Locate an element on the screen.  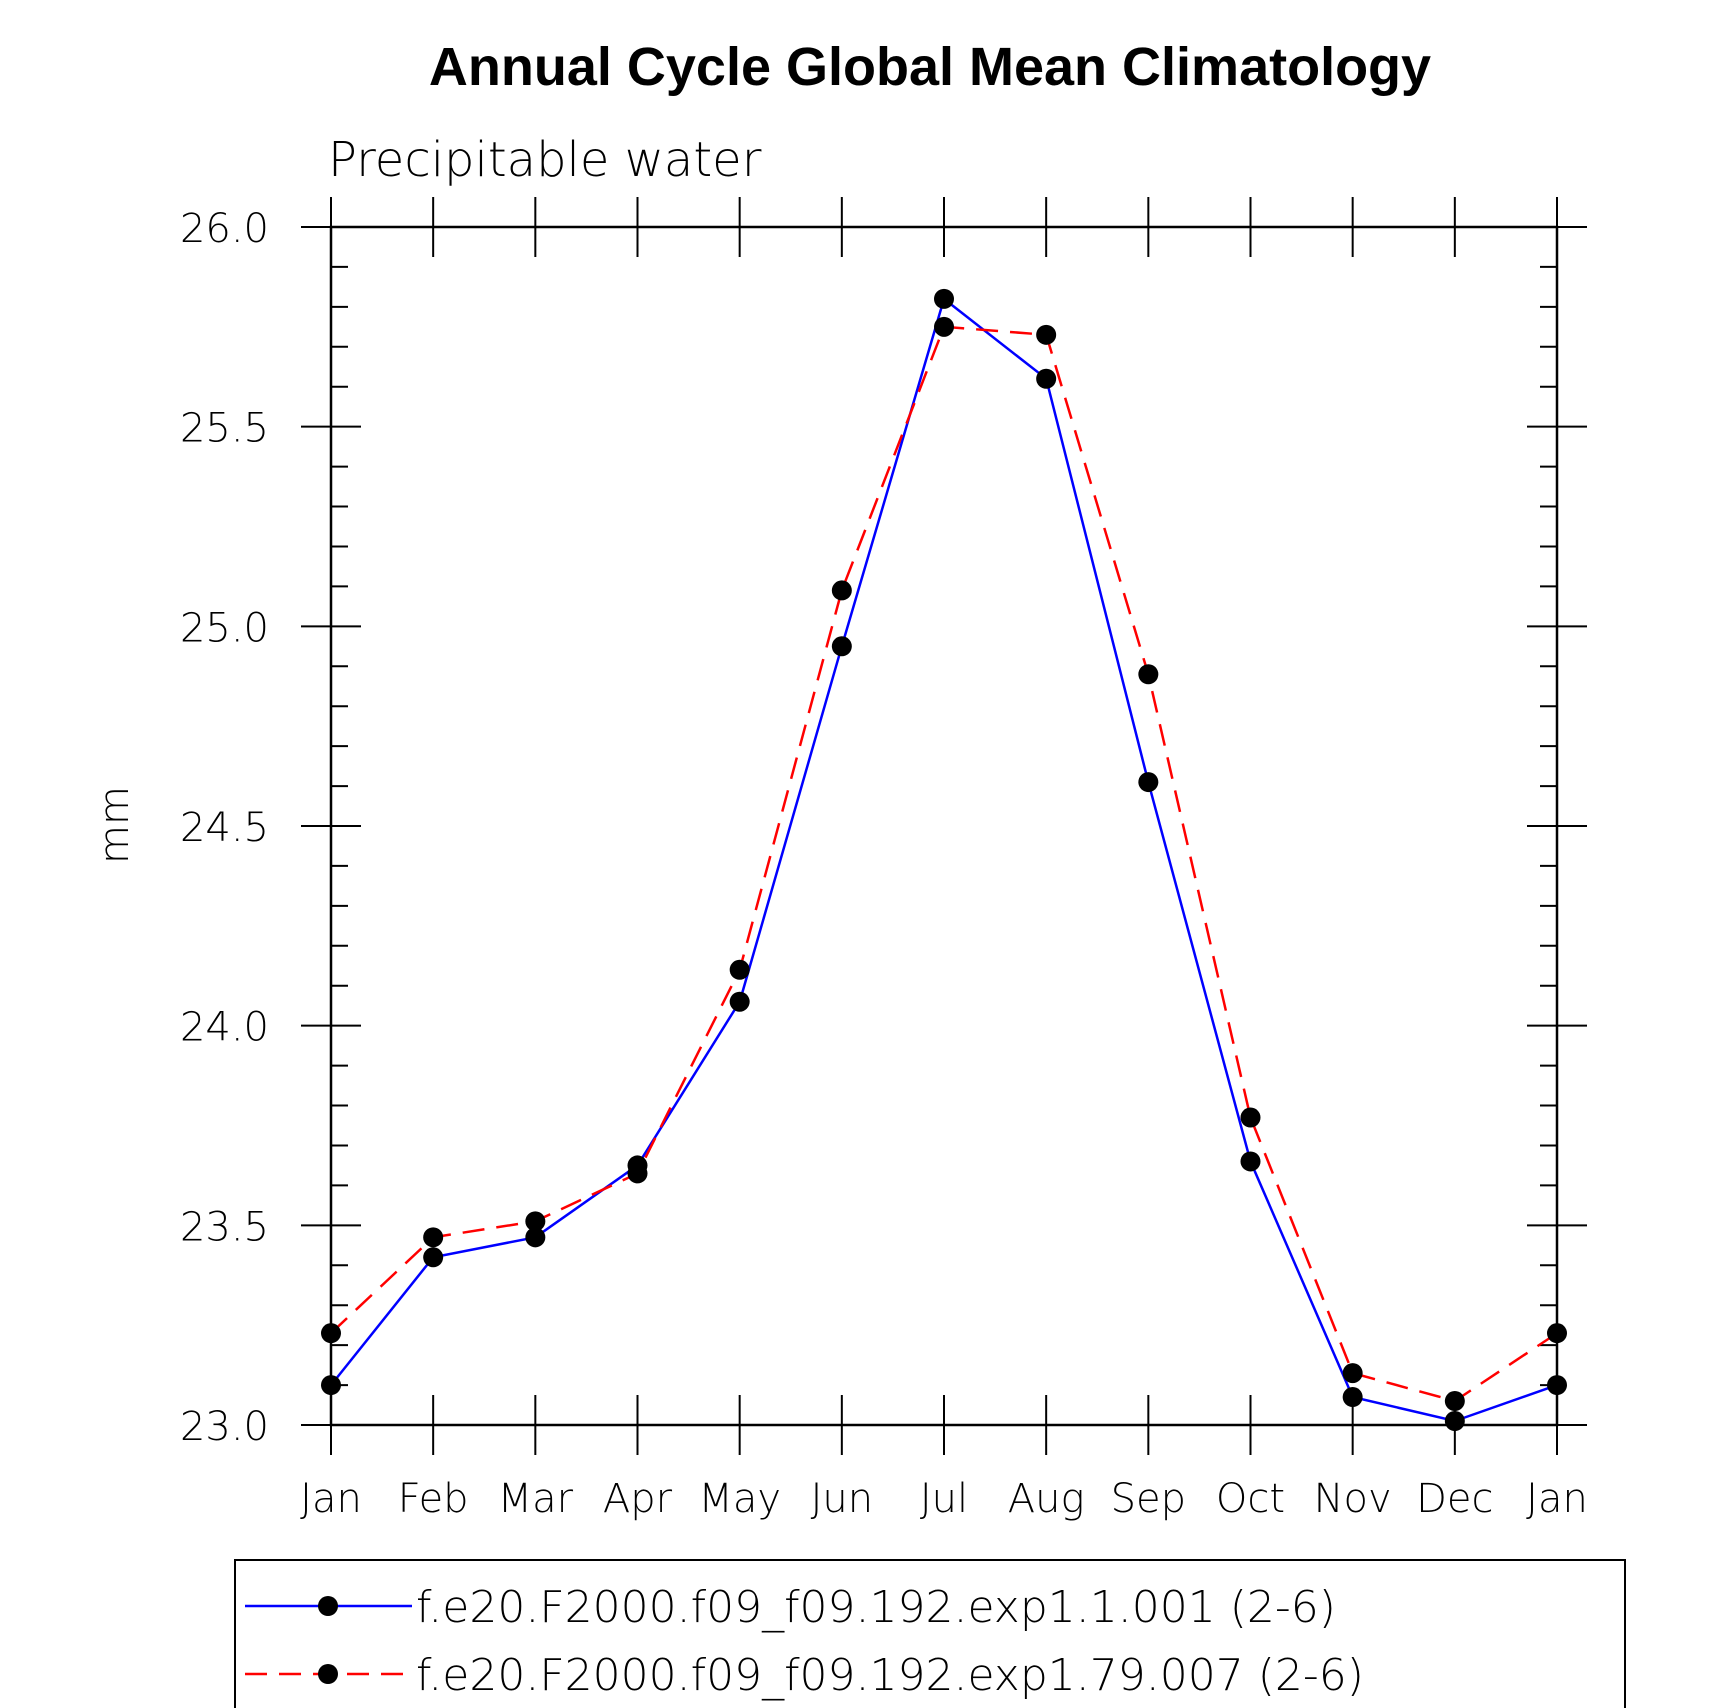
x-tick-label: Jun is located at coordinates (842, 1499).